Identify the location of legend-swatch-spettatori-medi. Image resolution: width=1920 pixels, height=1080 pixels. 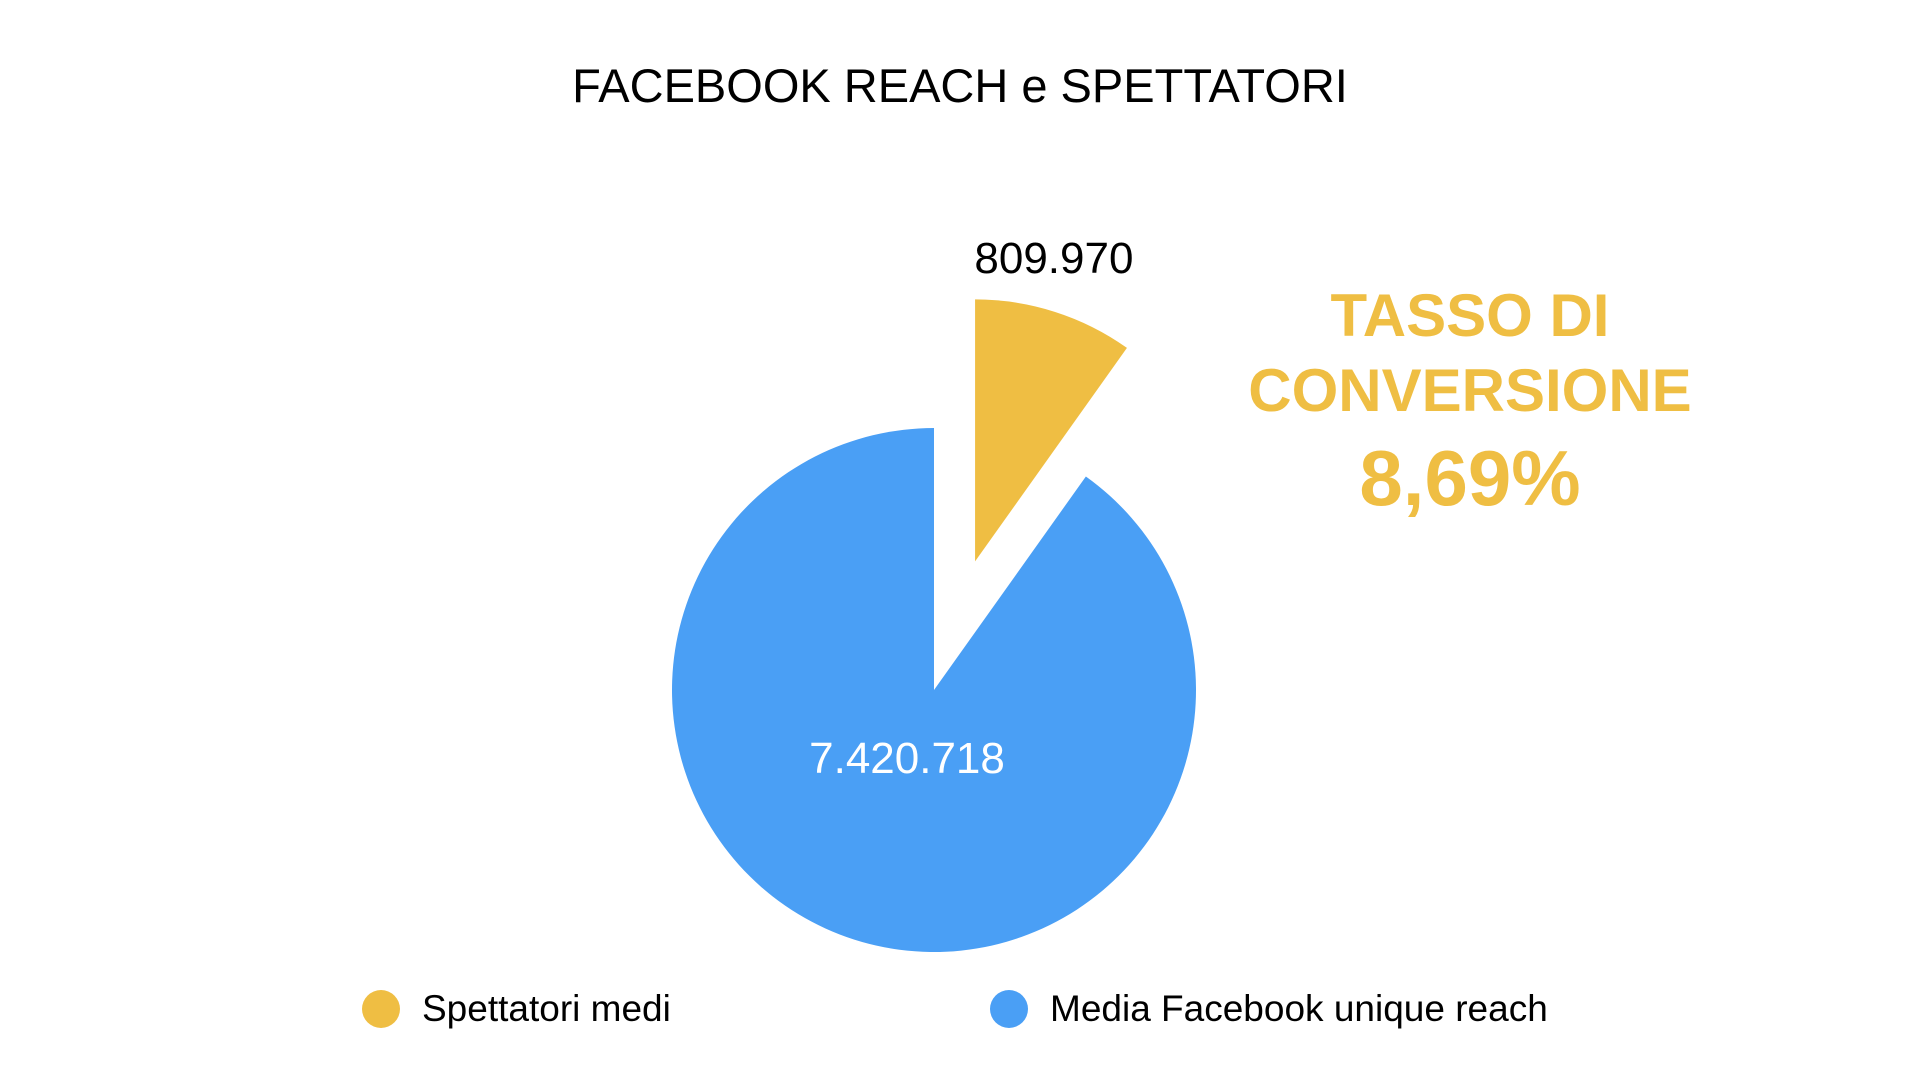
(381, 1009).